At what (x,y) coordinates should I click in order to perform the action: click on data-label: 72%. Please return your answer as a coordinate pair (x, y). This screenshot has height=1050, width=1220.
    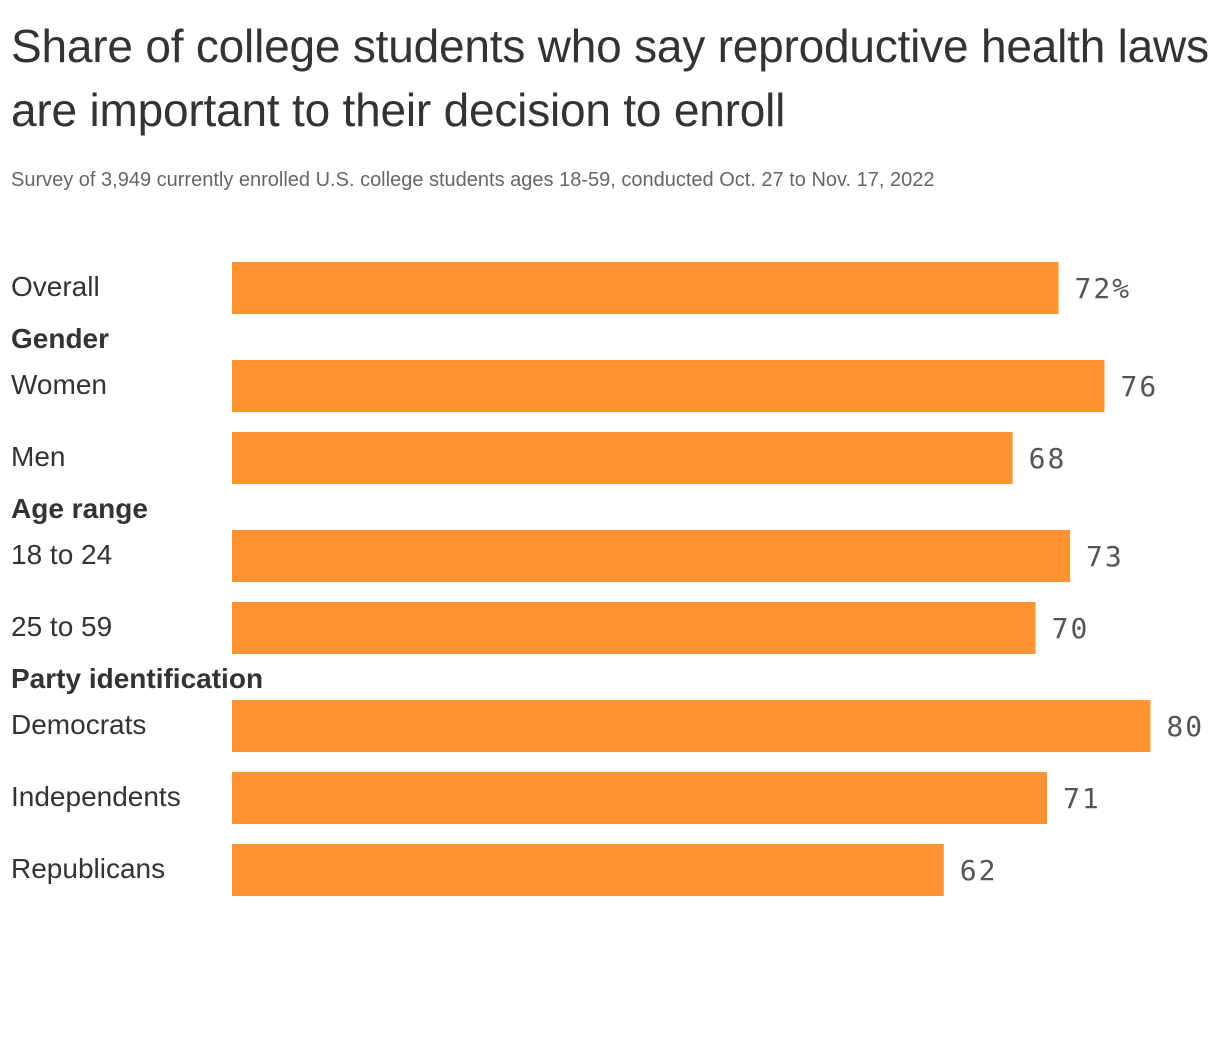
    Looking at the image, I should click on (1103, 288).